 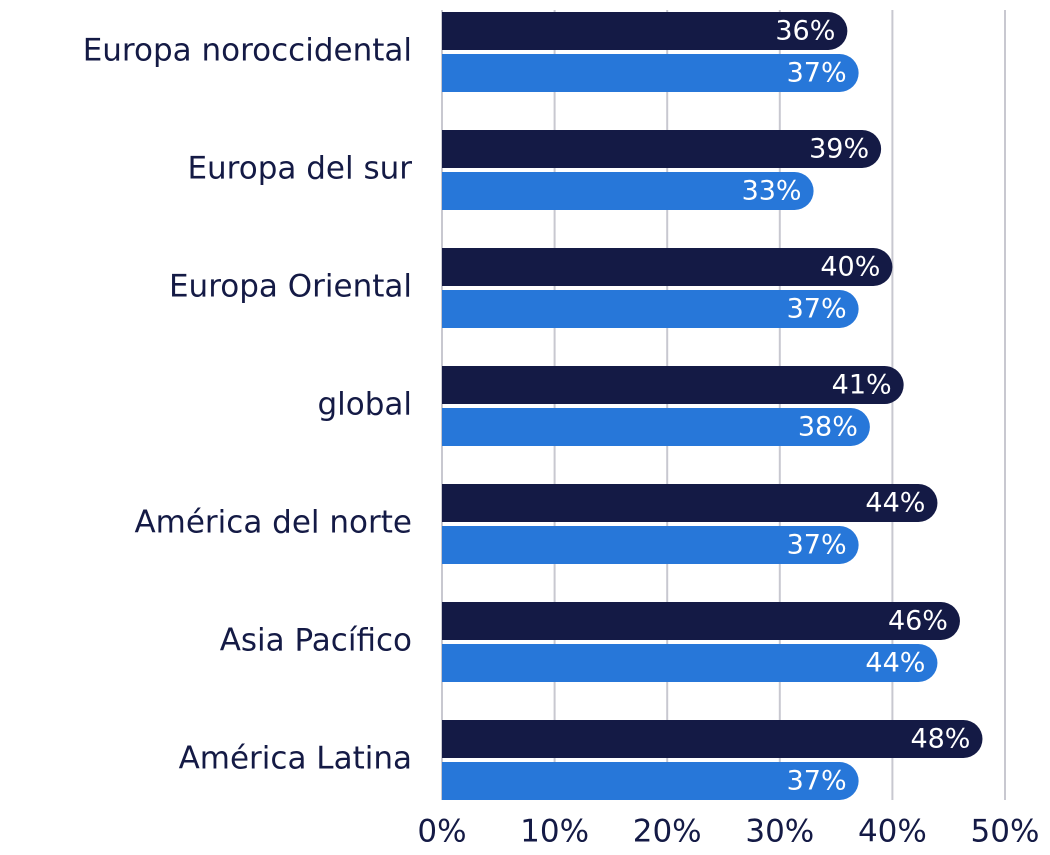 I want to click on category-label: Europa del sur, so click(x=299, y=169).